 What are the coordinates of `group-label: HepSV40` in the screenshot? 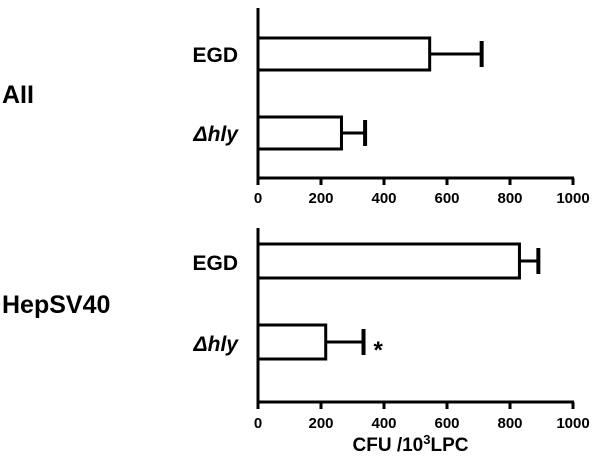 It's located at (56, 305).